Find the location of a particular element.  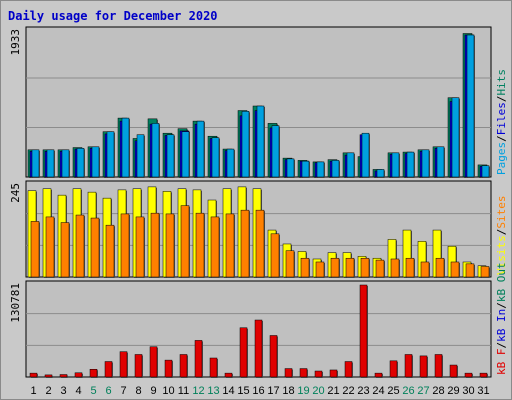

day-tick-label: 9 is located at coordinates (153, 391).